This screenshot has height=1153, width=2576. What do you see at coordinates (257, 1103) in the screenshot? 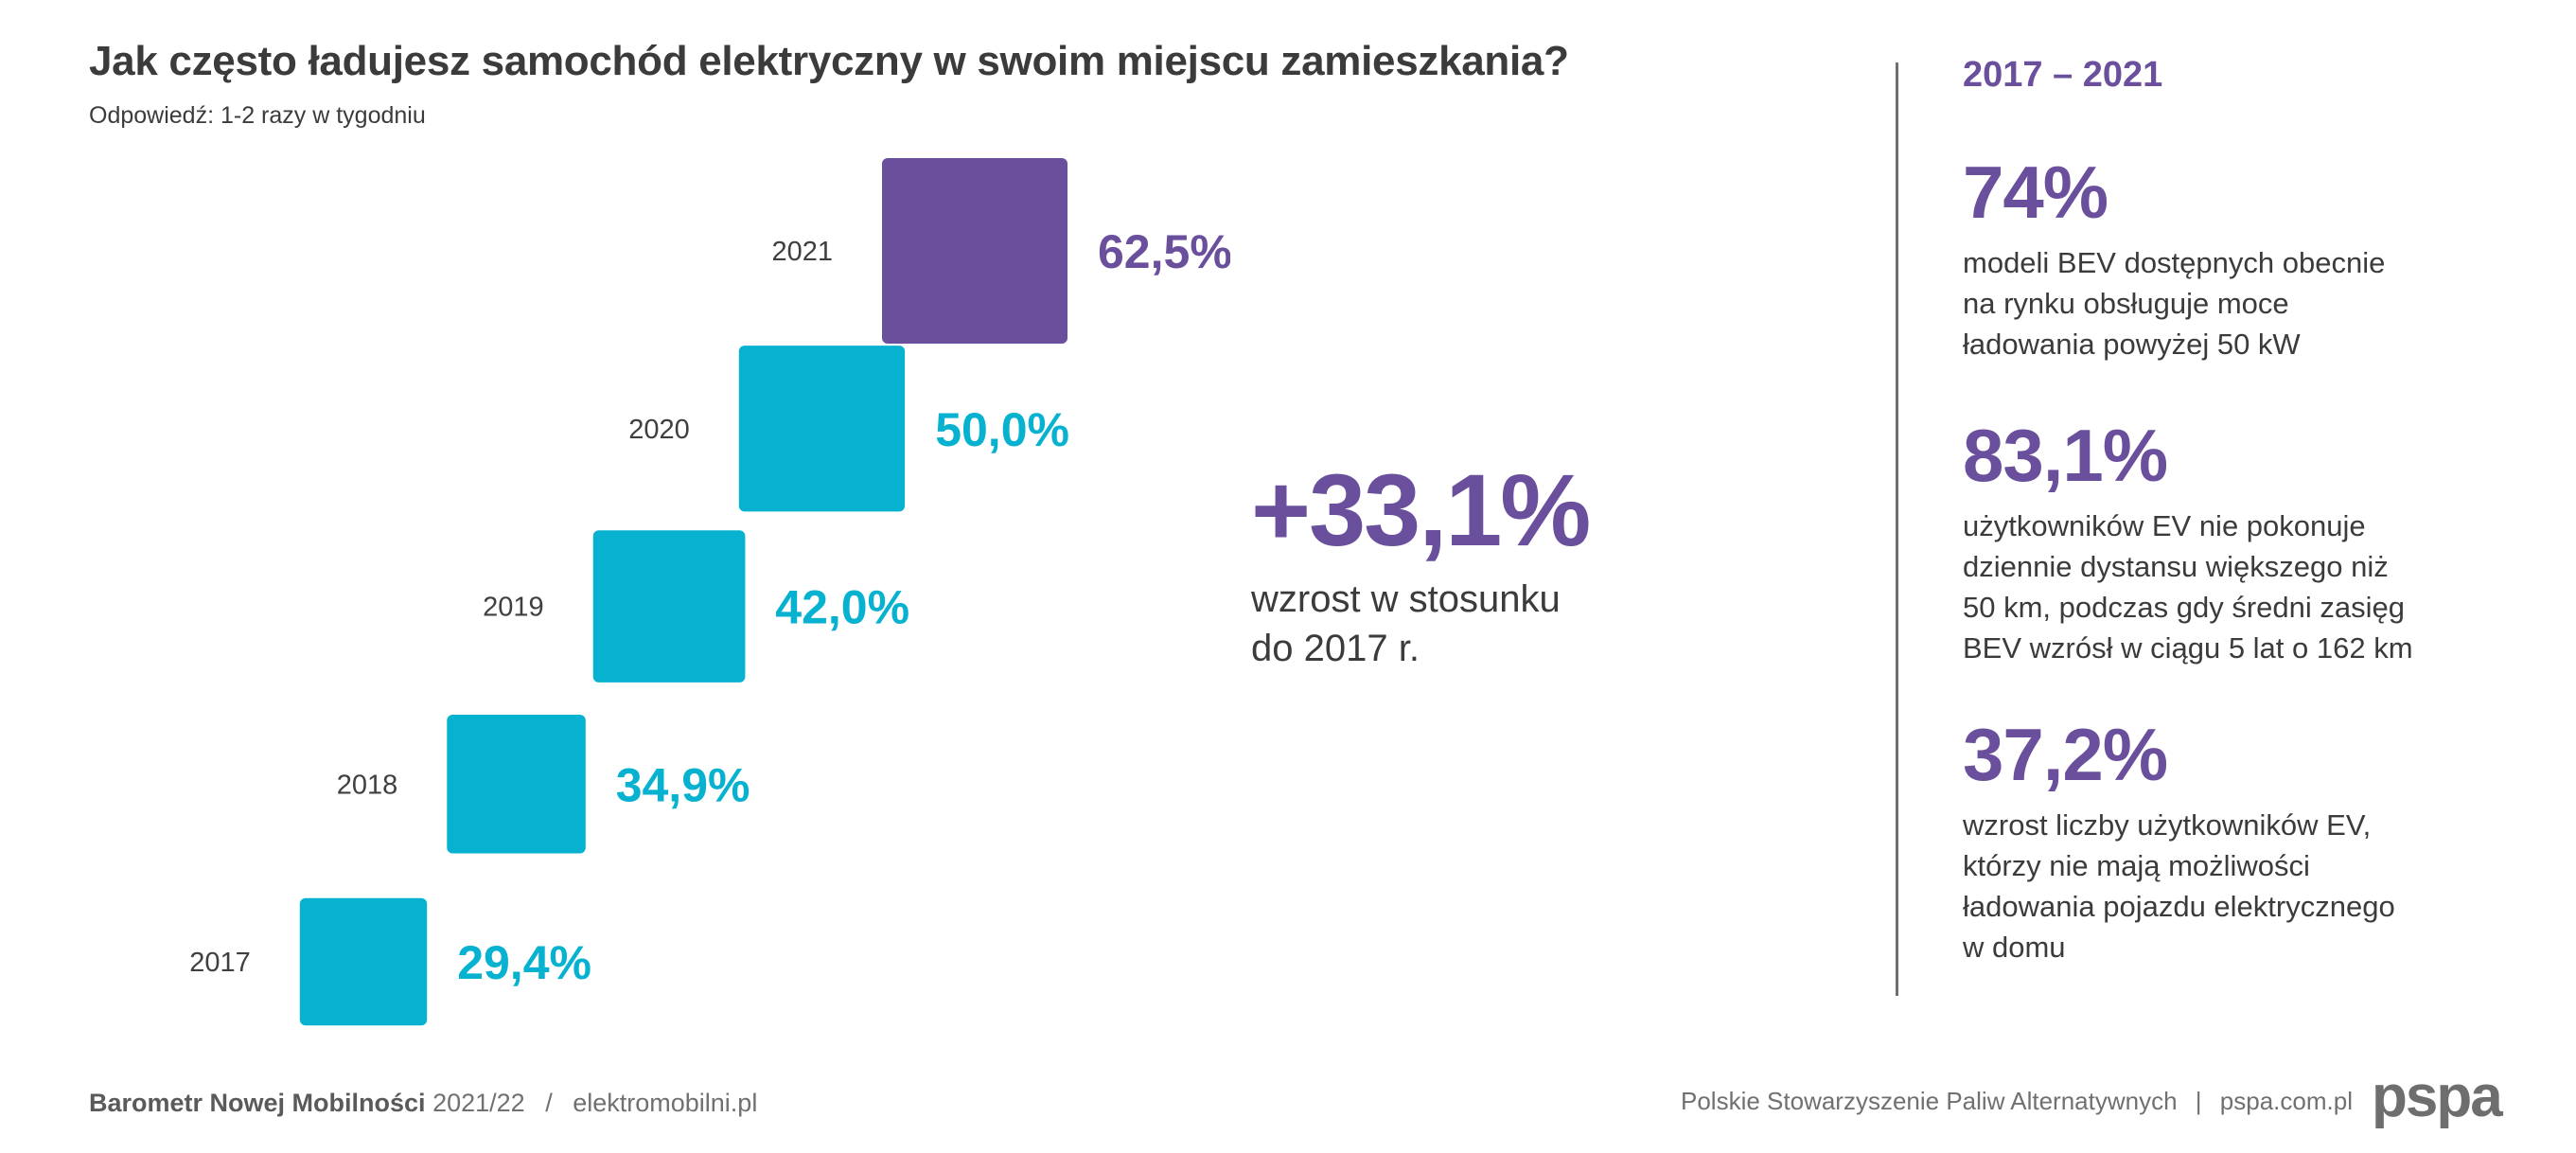
I see `footer-source-title: Barometr Nowej Mobilności` at bounding box center [257, 1103].